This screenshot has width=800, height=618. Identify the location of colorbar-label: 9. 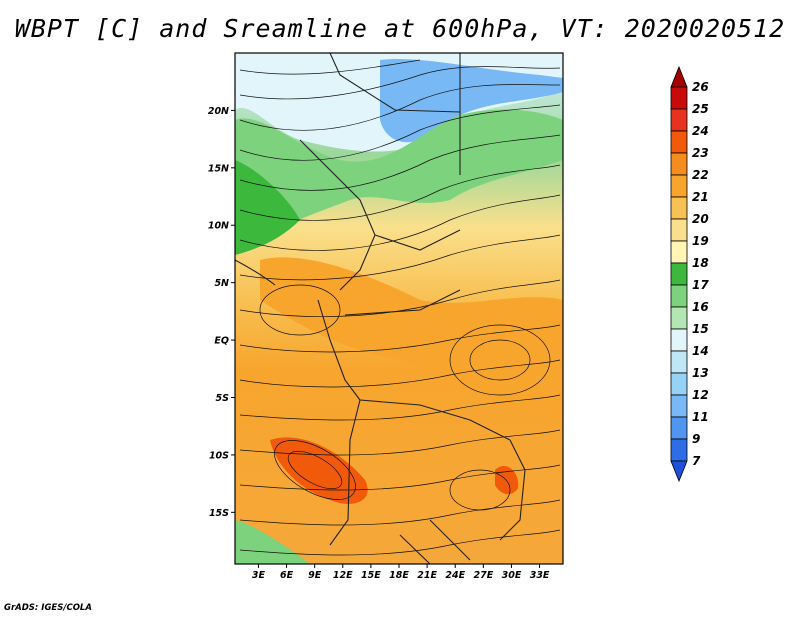
(696, 439).